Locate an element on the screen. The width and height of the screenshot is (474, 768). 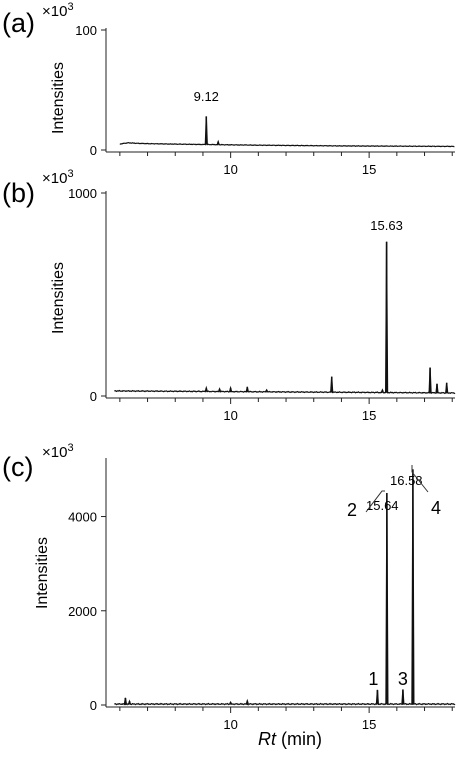
y-tick-label: 1000 is located at coordinates (82, 193).